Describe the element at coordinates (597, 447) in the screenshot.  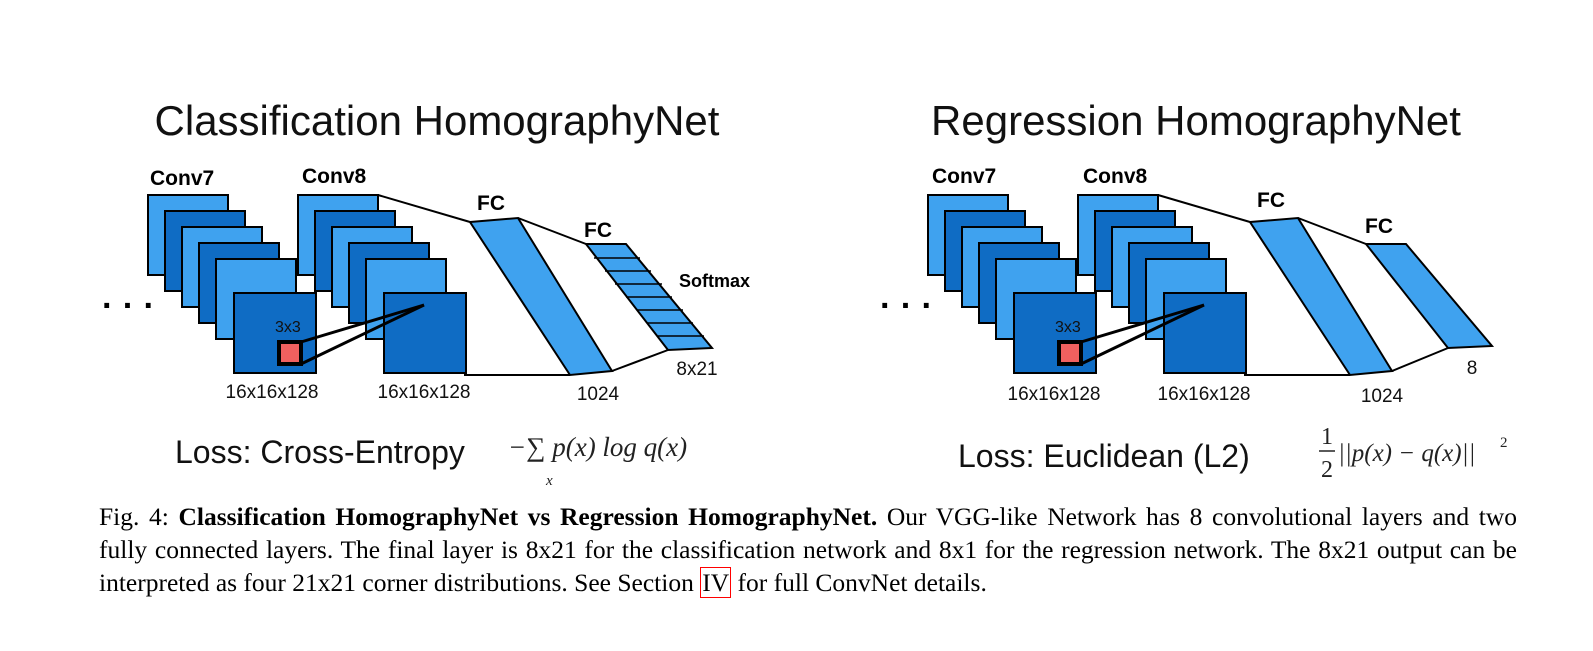
I see `loss-formula: −∑ p(x) log q(x)` at that location.